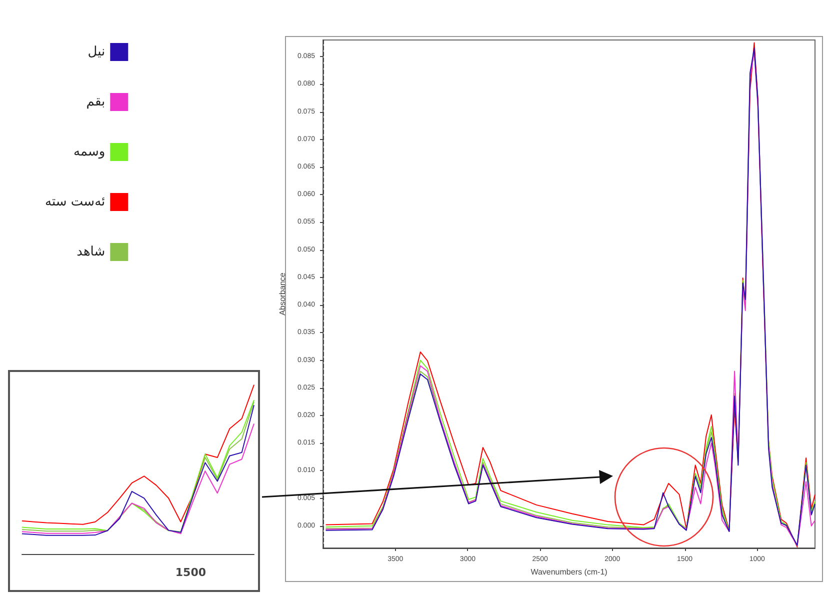 The image size is (827, 616). Describe the element at coordinates (90, 152) in the screenshot. I see `legend-label: وسمه` at that location.